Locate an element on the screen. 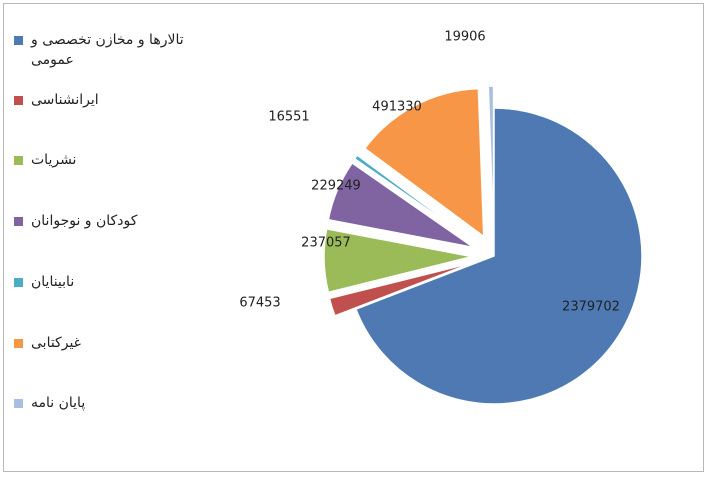 The height and width of the screenshot is (477, 709). legend-label: نشریات is located at coordinates (54, 160).